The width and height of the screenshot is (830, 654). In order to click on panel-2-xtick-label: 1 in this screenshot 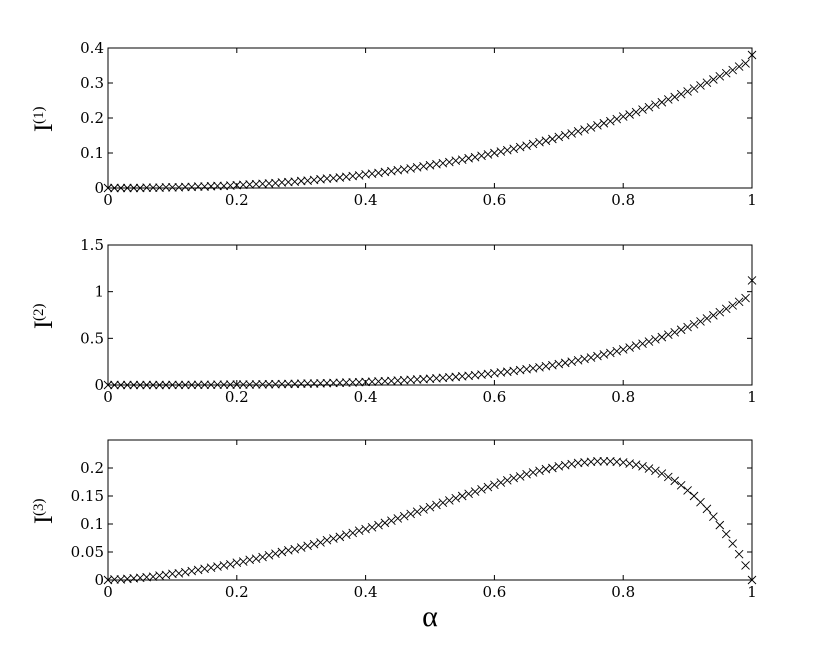, I will do `click(752, 397)`.